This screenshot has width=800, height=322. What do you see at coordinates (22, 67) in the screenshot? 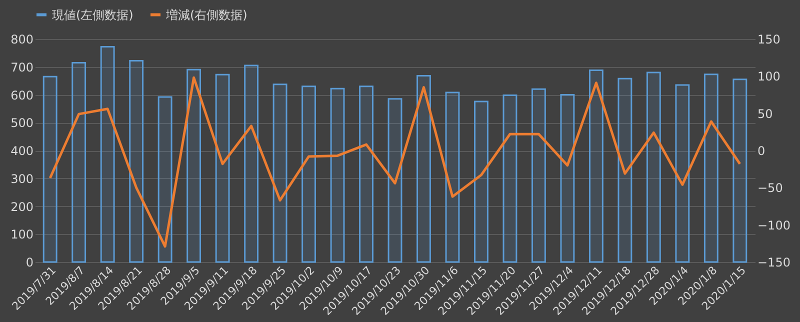
I see `y-tick-label: 700` at bounding box center [22, 67].